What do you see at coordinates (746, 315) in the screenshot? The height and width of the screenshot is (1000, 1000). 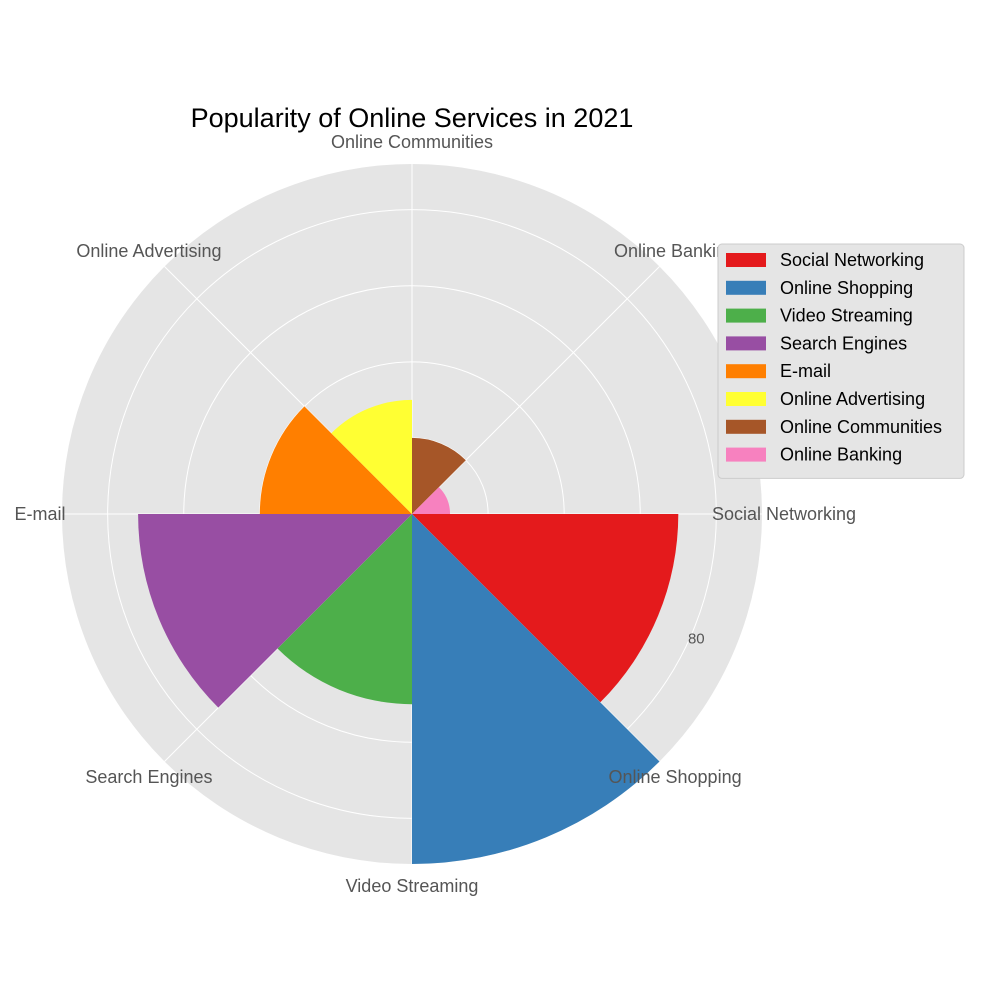 I see `legend-swatch-video-streaming` at bounding box center [746, 315].